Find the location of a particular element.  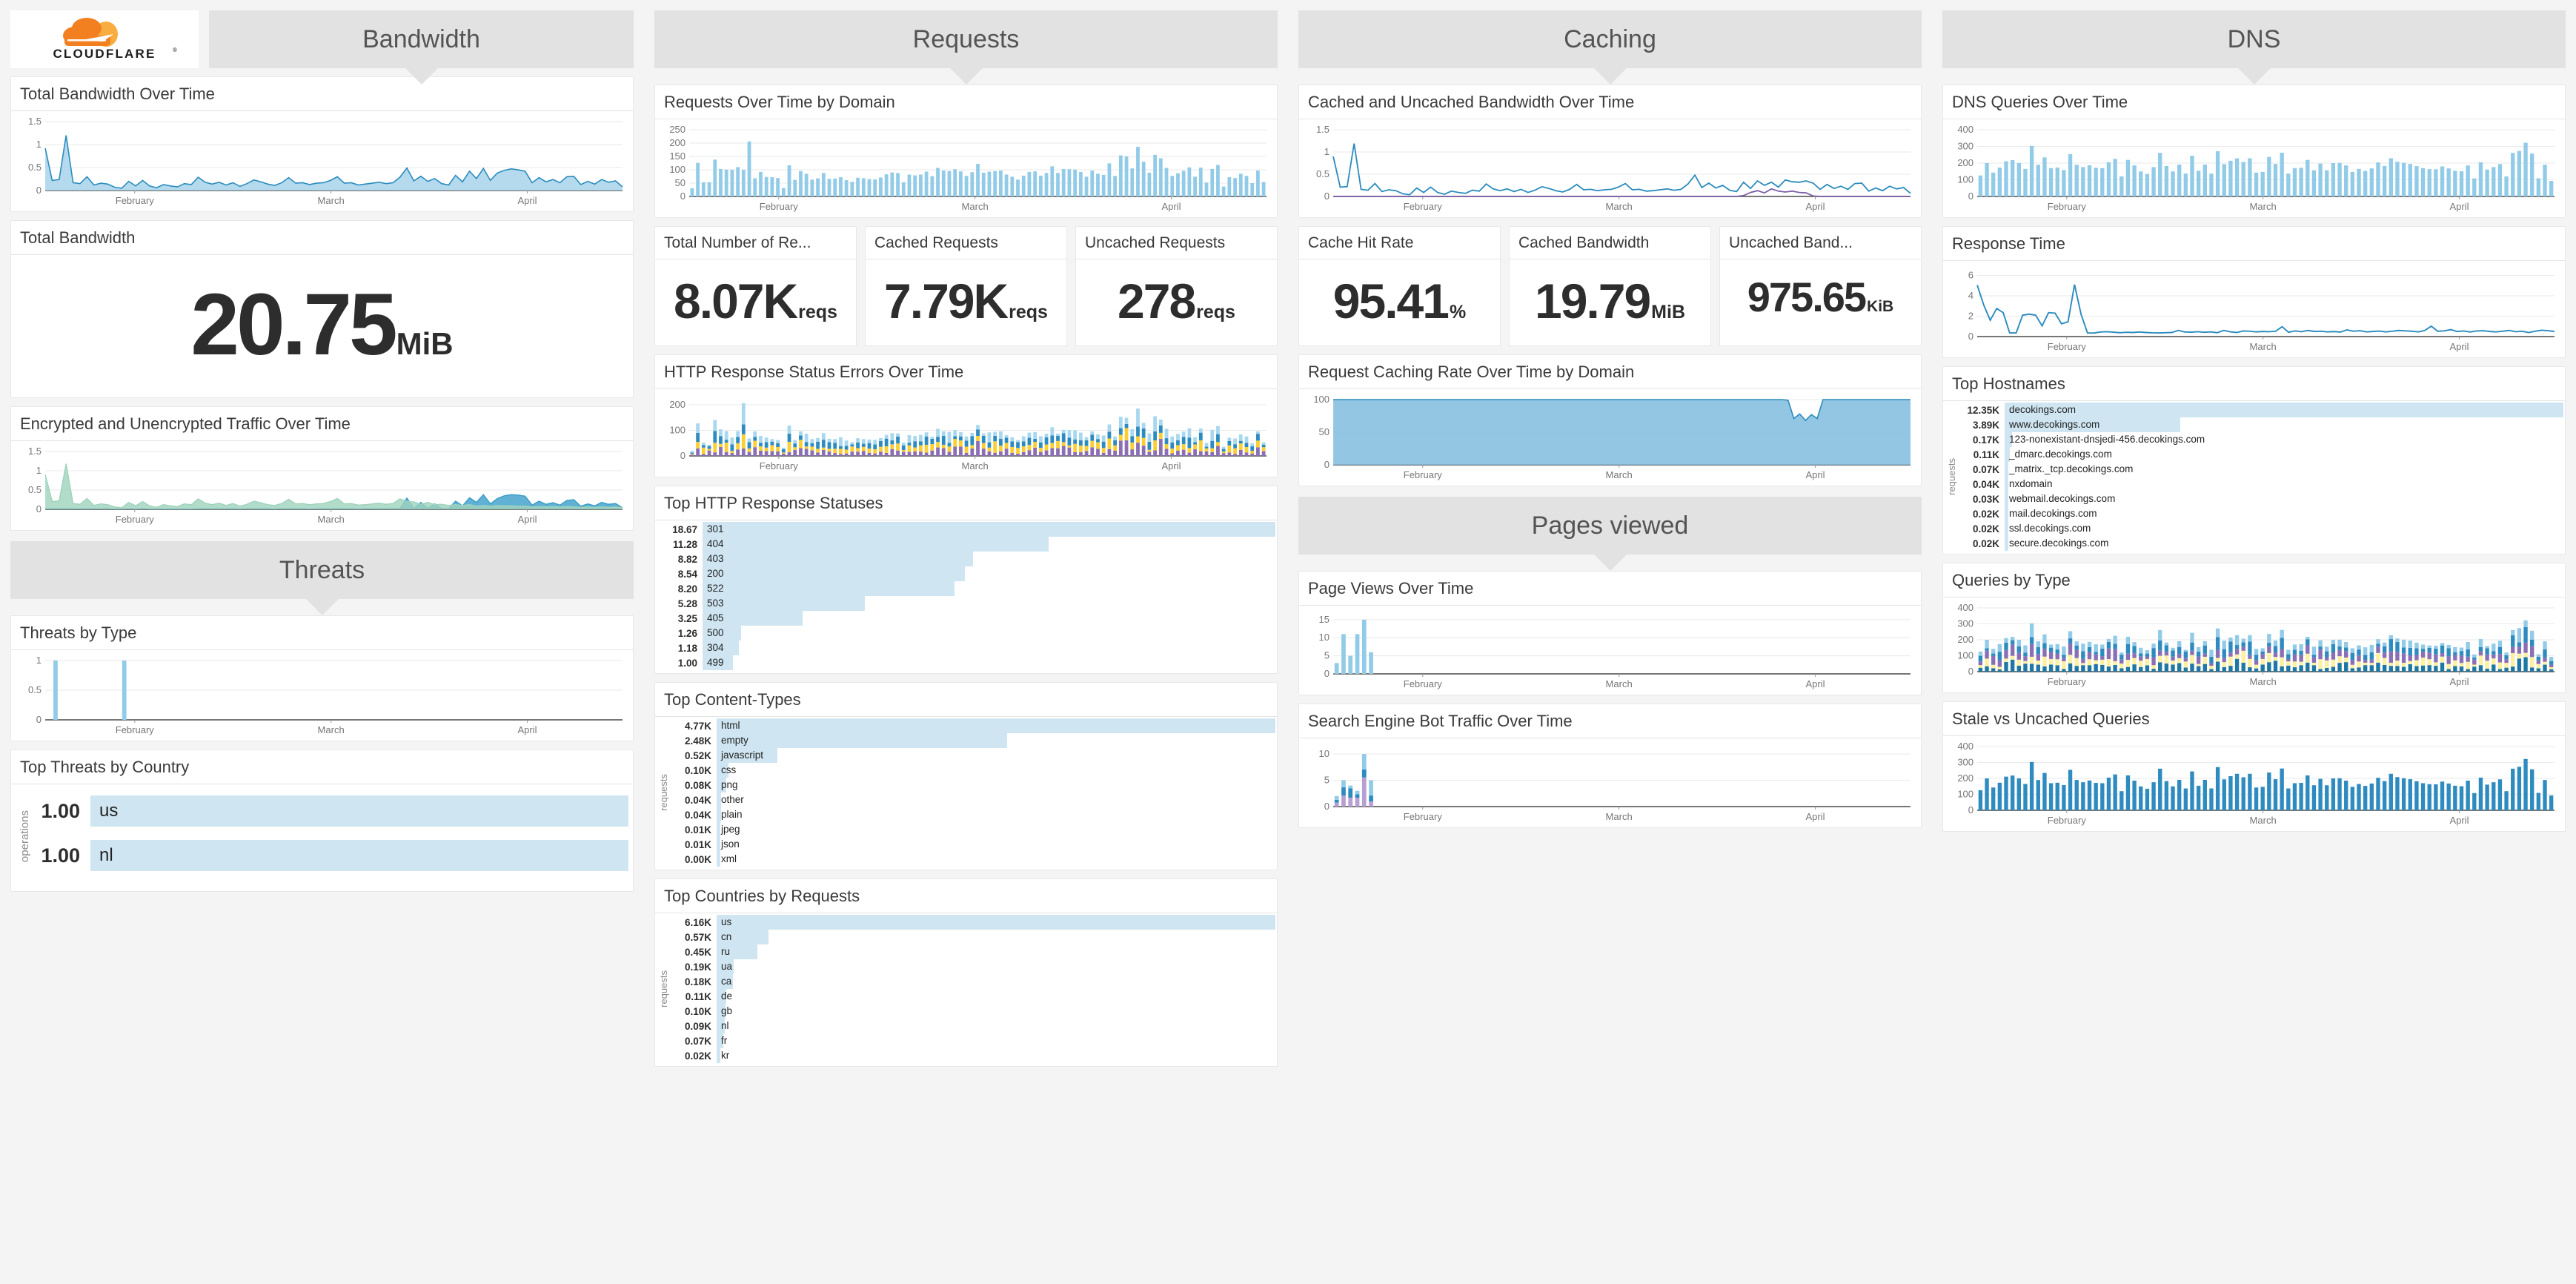

list-item: 0.18K ca is located at coordinates (973, 981).